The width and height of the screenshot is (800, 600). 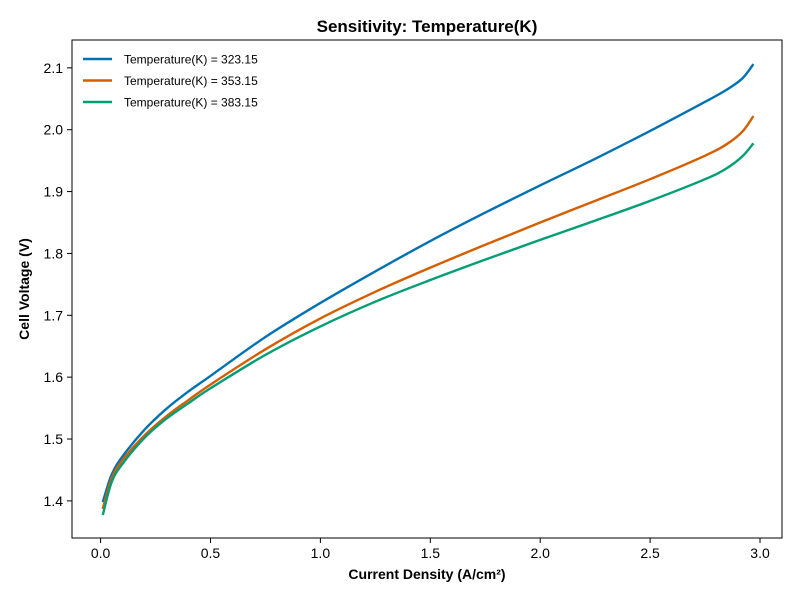 I want to click on x-tick-label: 0.0, so click(x=101, y=553).